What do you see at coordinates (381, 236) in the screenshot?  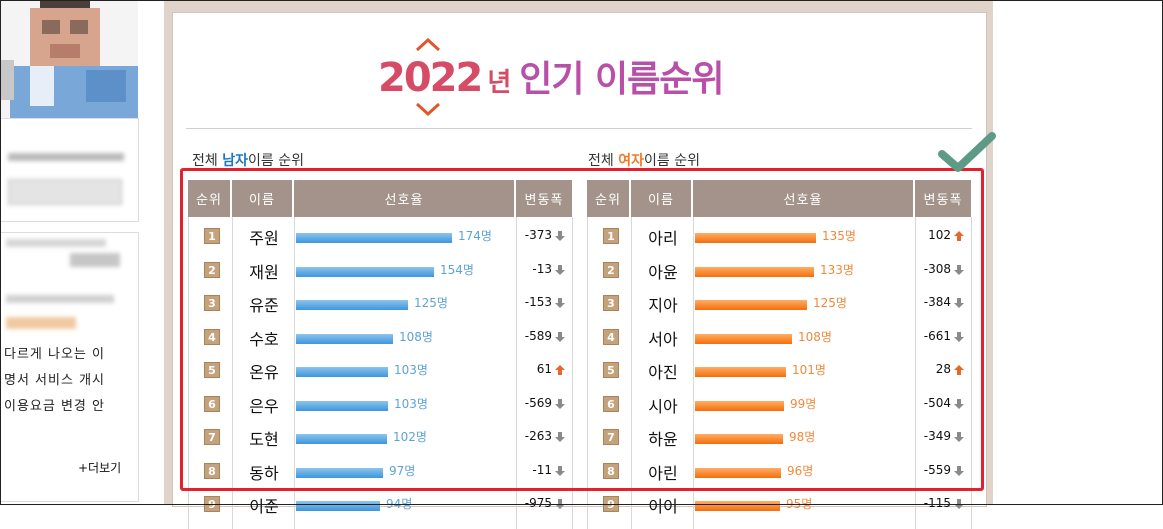 I see `table-row: 1 주원 174명 -373` at bounding box center [381, 236].